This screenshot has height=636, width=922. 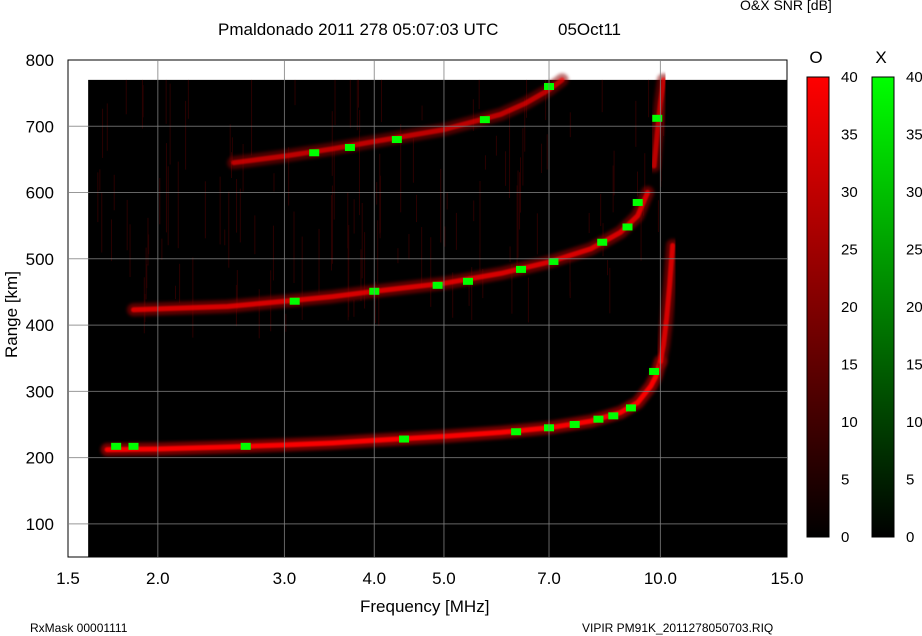 I want to click on colorbar-name: X, so click(x=880, y=57).